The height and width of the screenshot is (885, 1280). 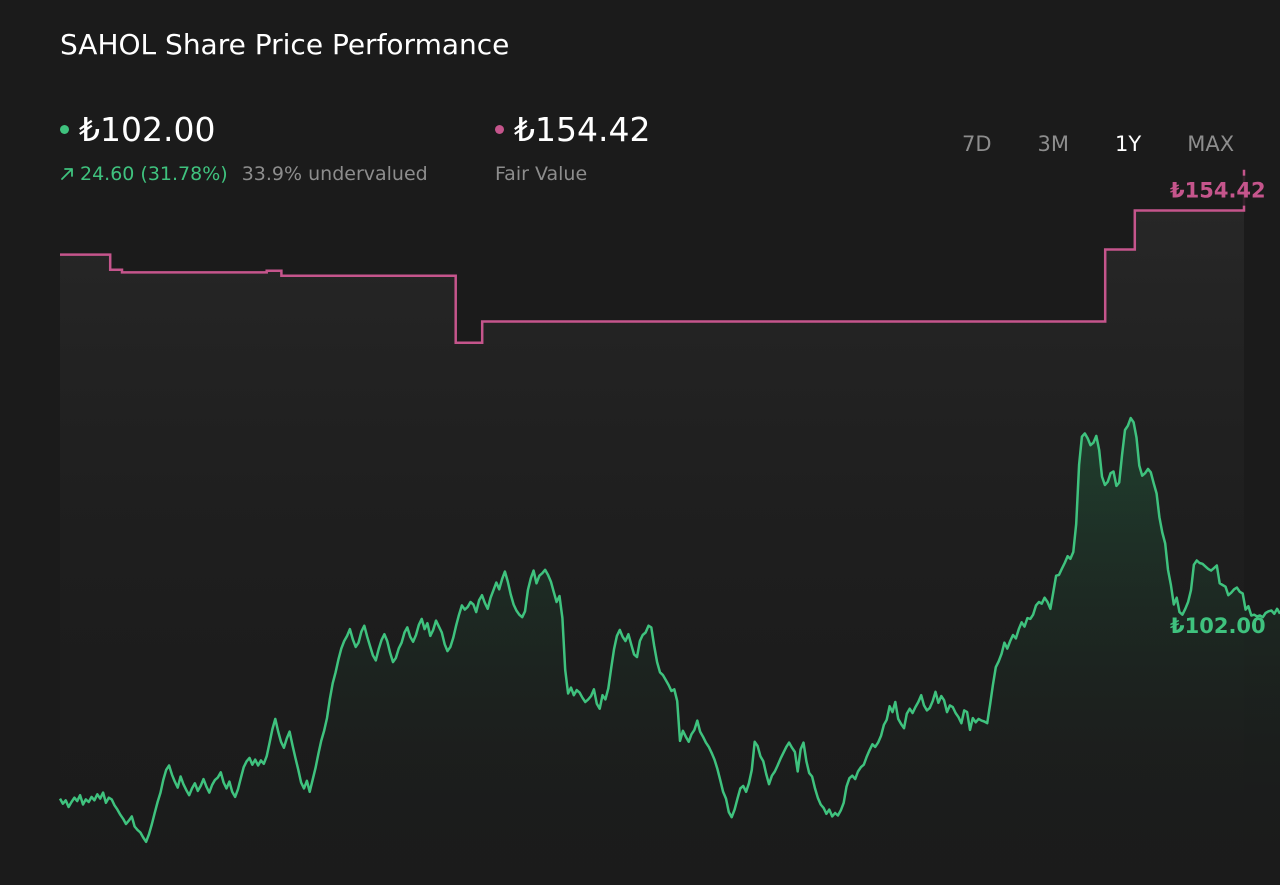 What do you see at coordinates (244, 147) in the screenshot?
I see `price-stat: ₺102.00 24.60 (31.78%) 33.9% undervalued` at bounding box center [244, 147].